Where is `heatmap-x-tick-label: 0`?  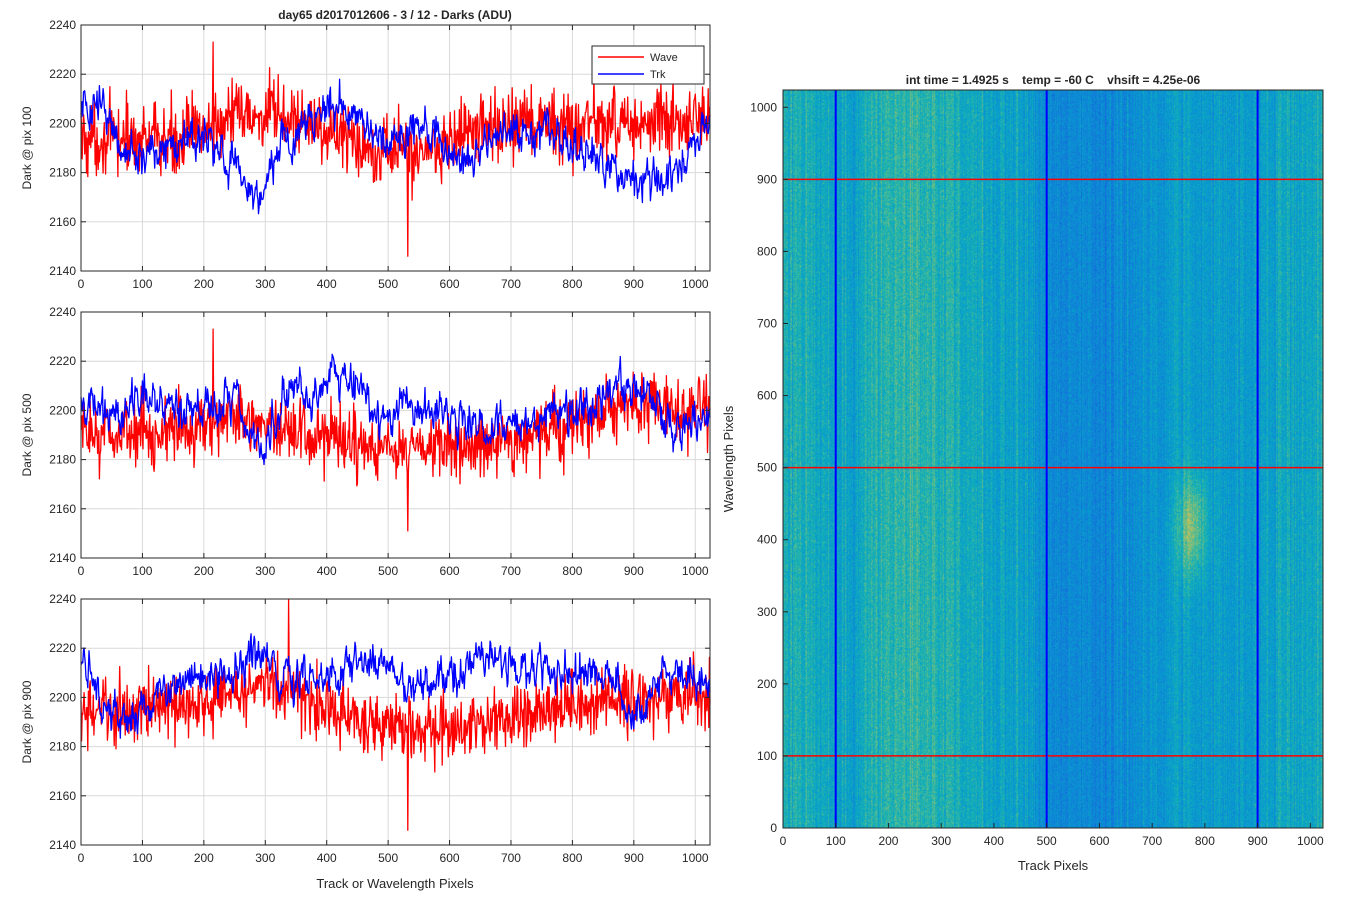
heatmap-x-tick-label: 0 is located at coordinates (783, 841).